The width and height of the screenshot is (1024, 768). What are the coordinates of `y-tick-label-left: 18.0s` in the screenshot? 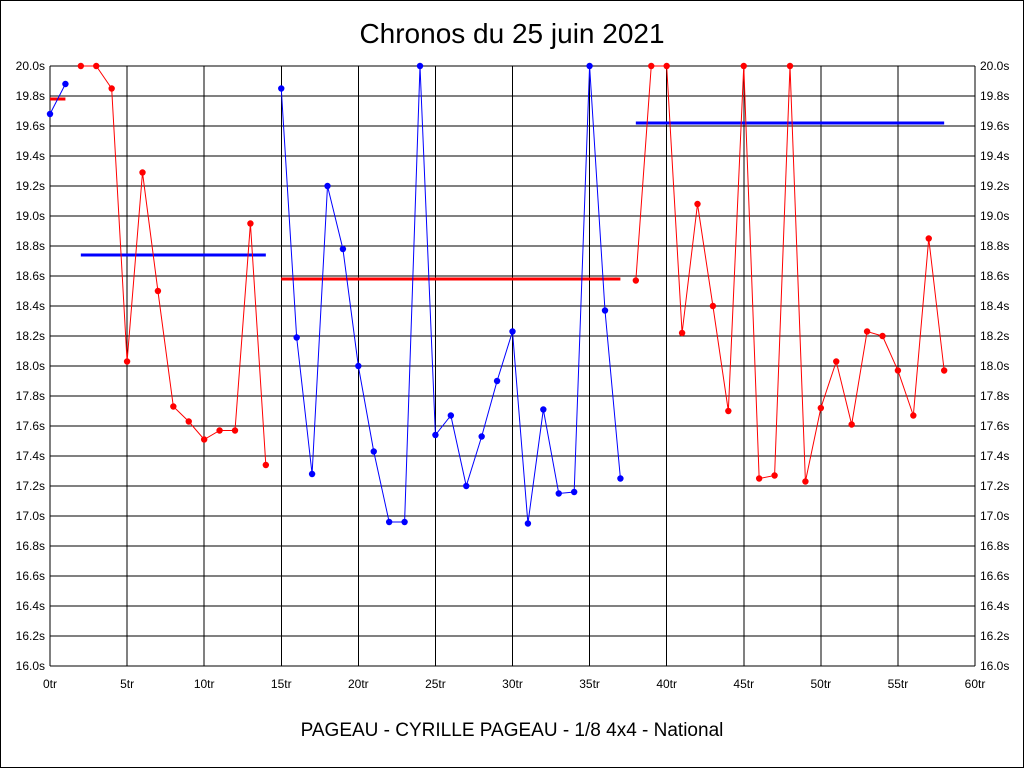 It's located at (30, 366).